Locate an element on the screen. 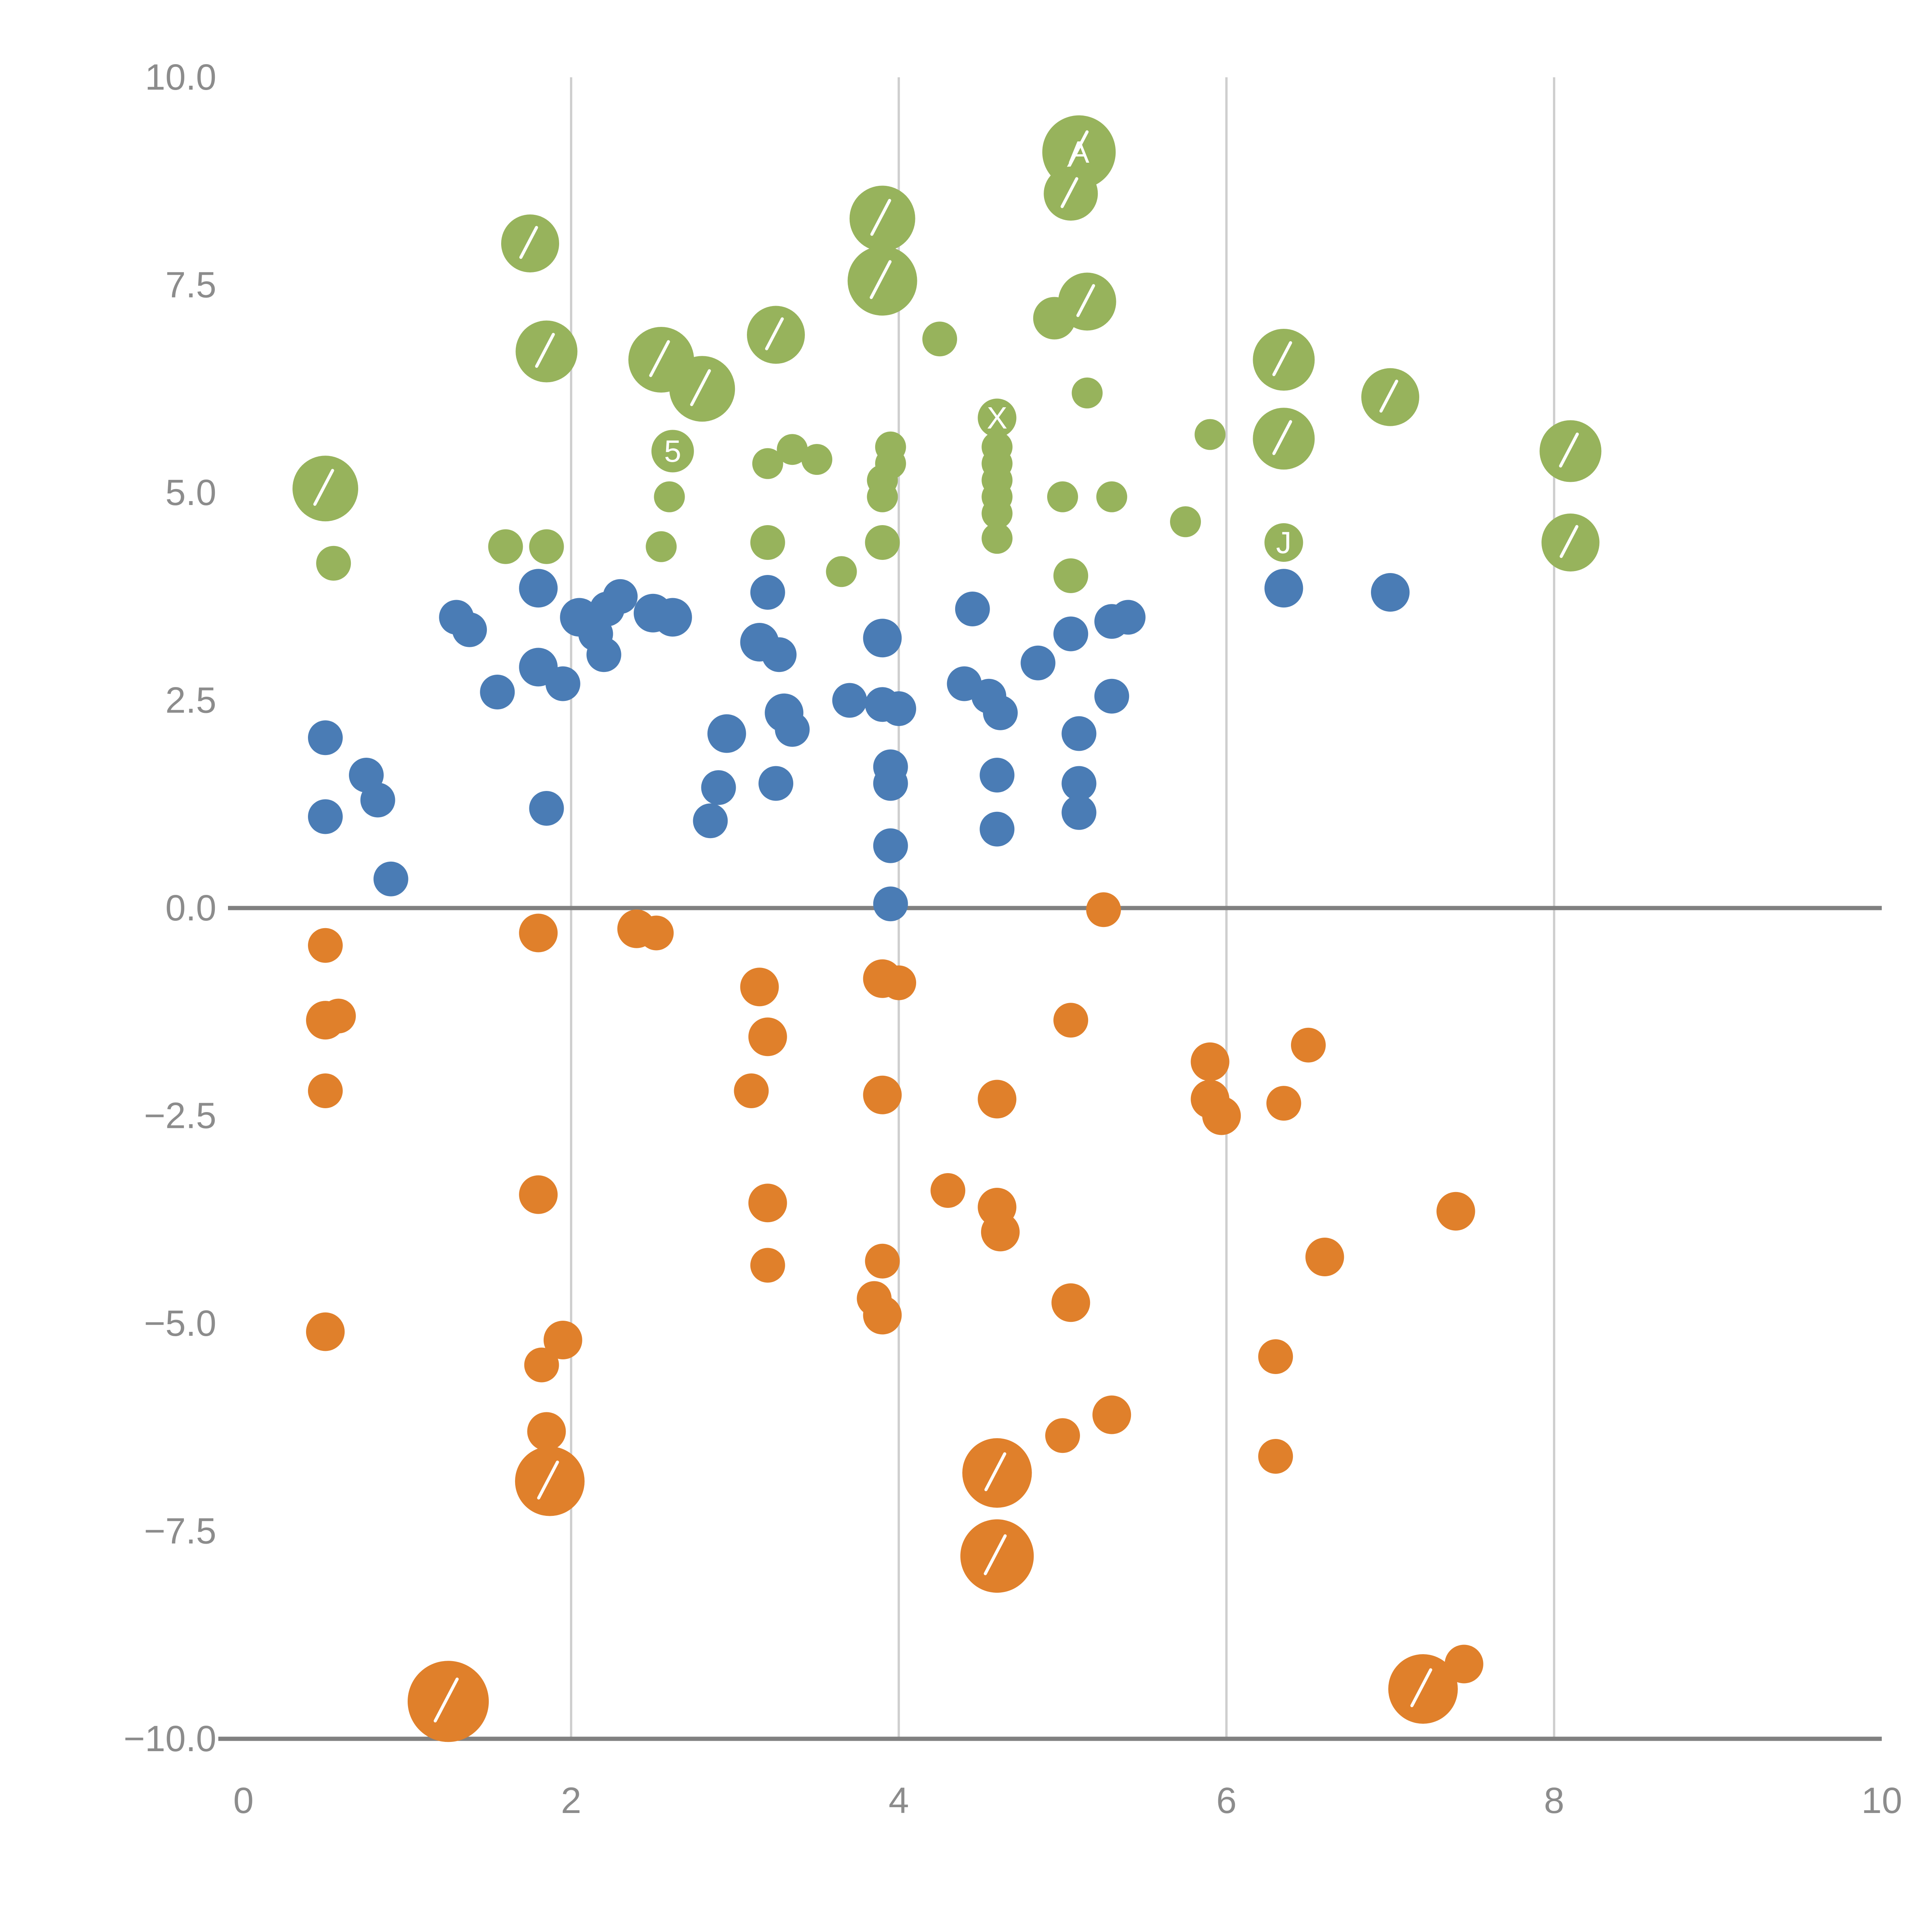  x-tick-label: 6 is located at coordinates (1227, 1800).